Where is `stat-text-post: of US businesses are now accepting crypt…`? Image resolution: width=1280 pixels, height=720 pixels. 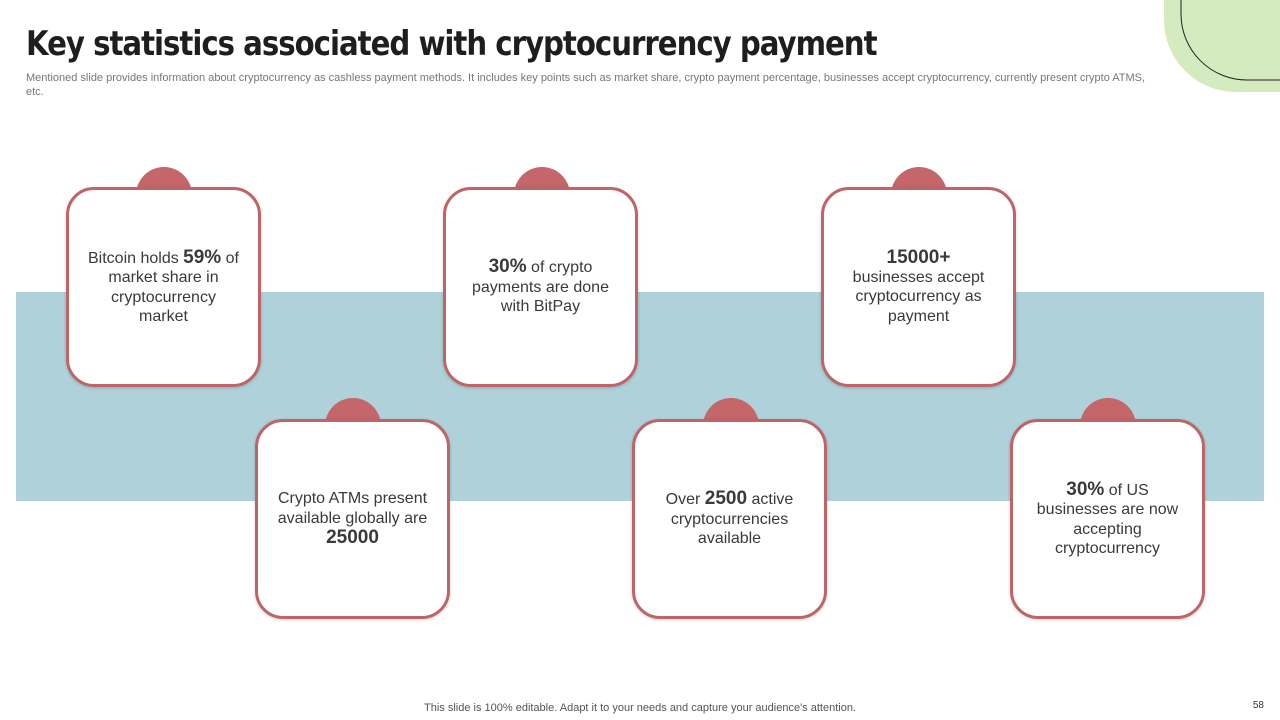 stat-text-post: of US businesses are now accepting crypt… is located at coordinates (1107, 519).